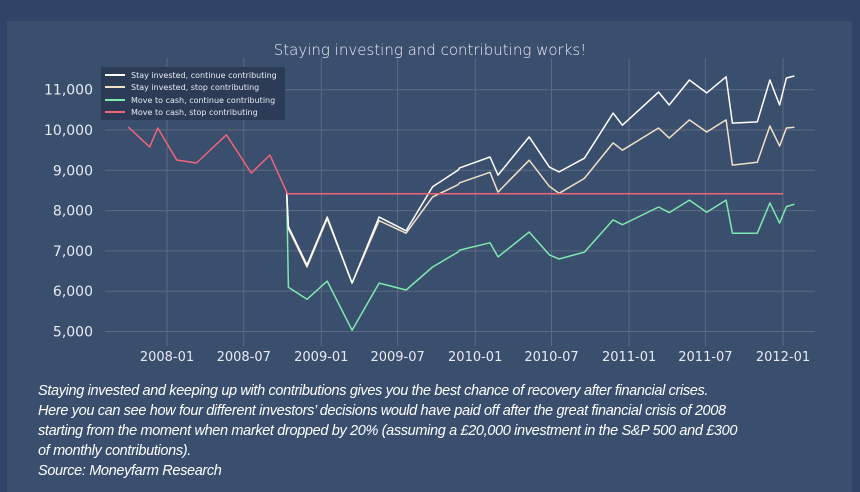 The width and height of the screenshot is (860, 492). What do you see at coordinates (397, 357) in the screenshot?
I see `x-tick-label: 2009-07` at bounding box center [397, 357].